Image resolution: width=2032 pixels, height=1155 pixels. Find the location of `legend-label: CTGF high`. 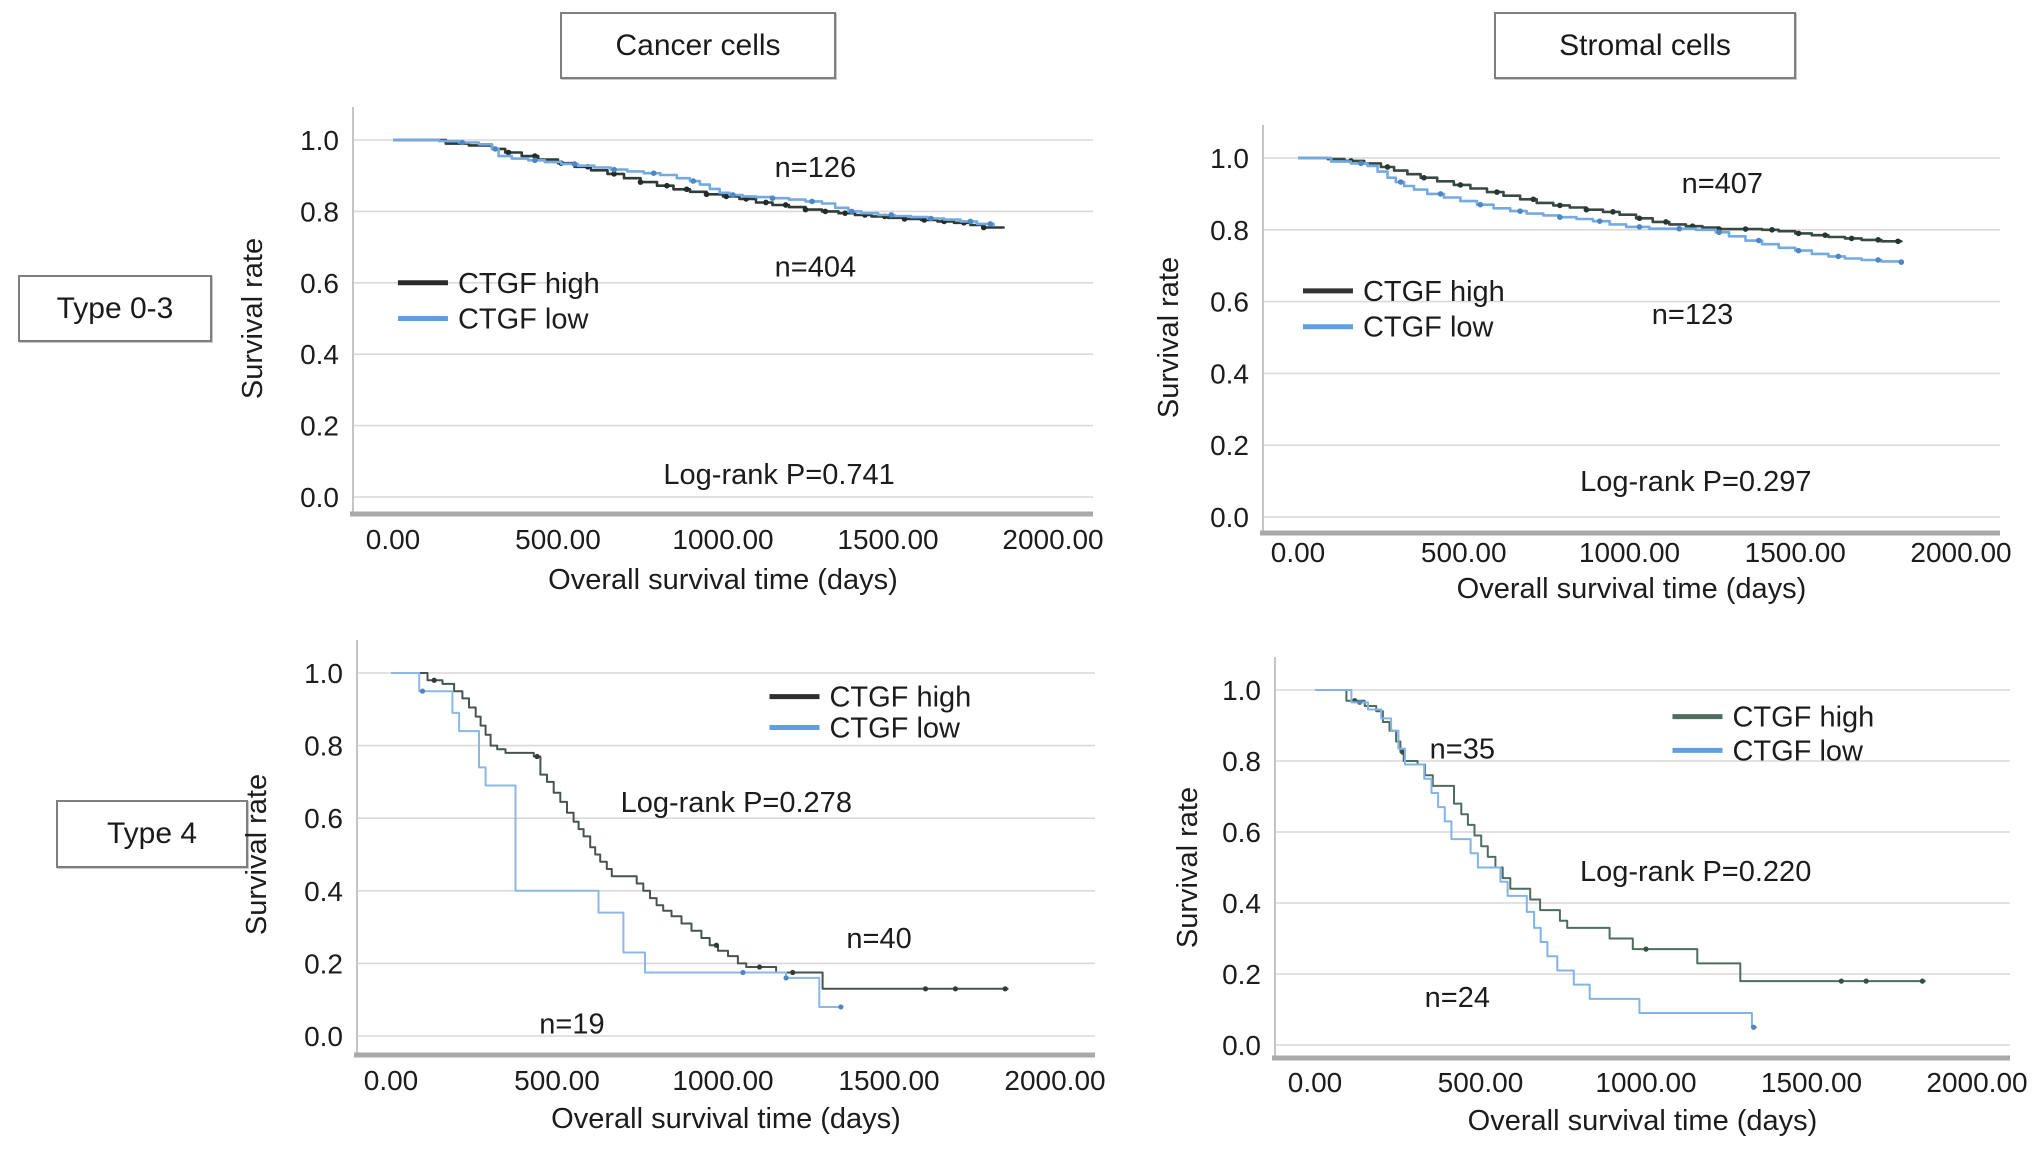

legend-label: CTGF high is located at coordinates (900, 698).